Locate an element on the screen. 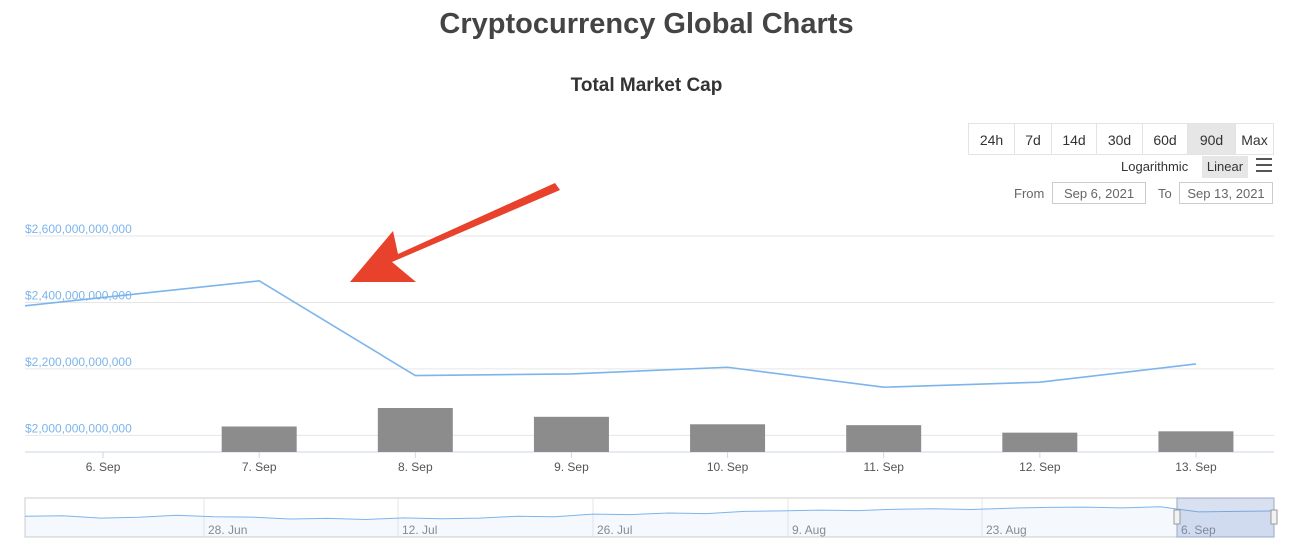 The height and width of the screenshot is (552, 1293). navigator-selection is located at coordinates (1225, 517).